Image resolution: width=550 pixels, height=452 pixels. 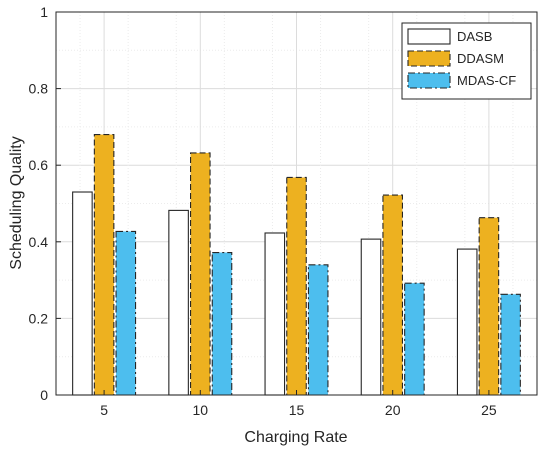 What do you see at coordinates (39, 242) in the screenshot?
I see `y-tick-label: 0.4` at bounding box center [39, 242].